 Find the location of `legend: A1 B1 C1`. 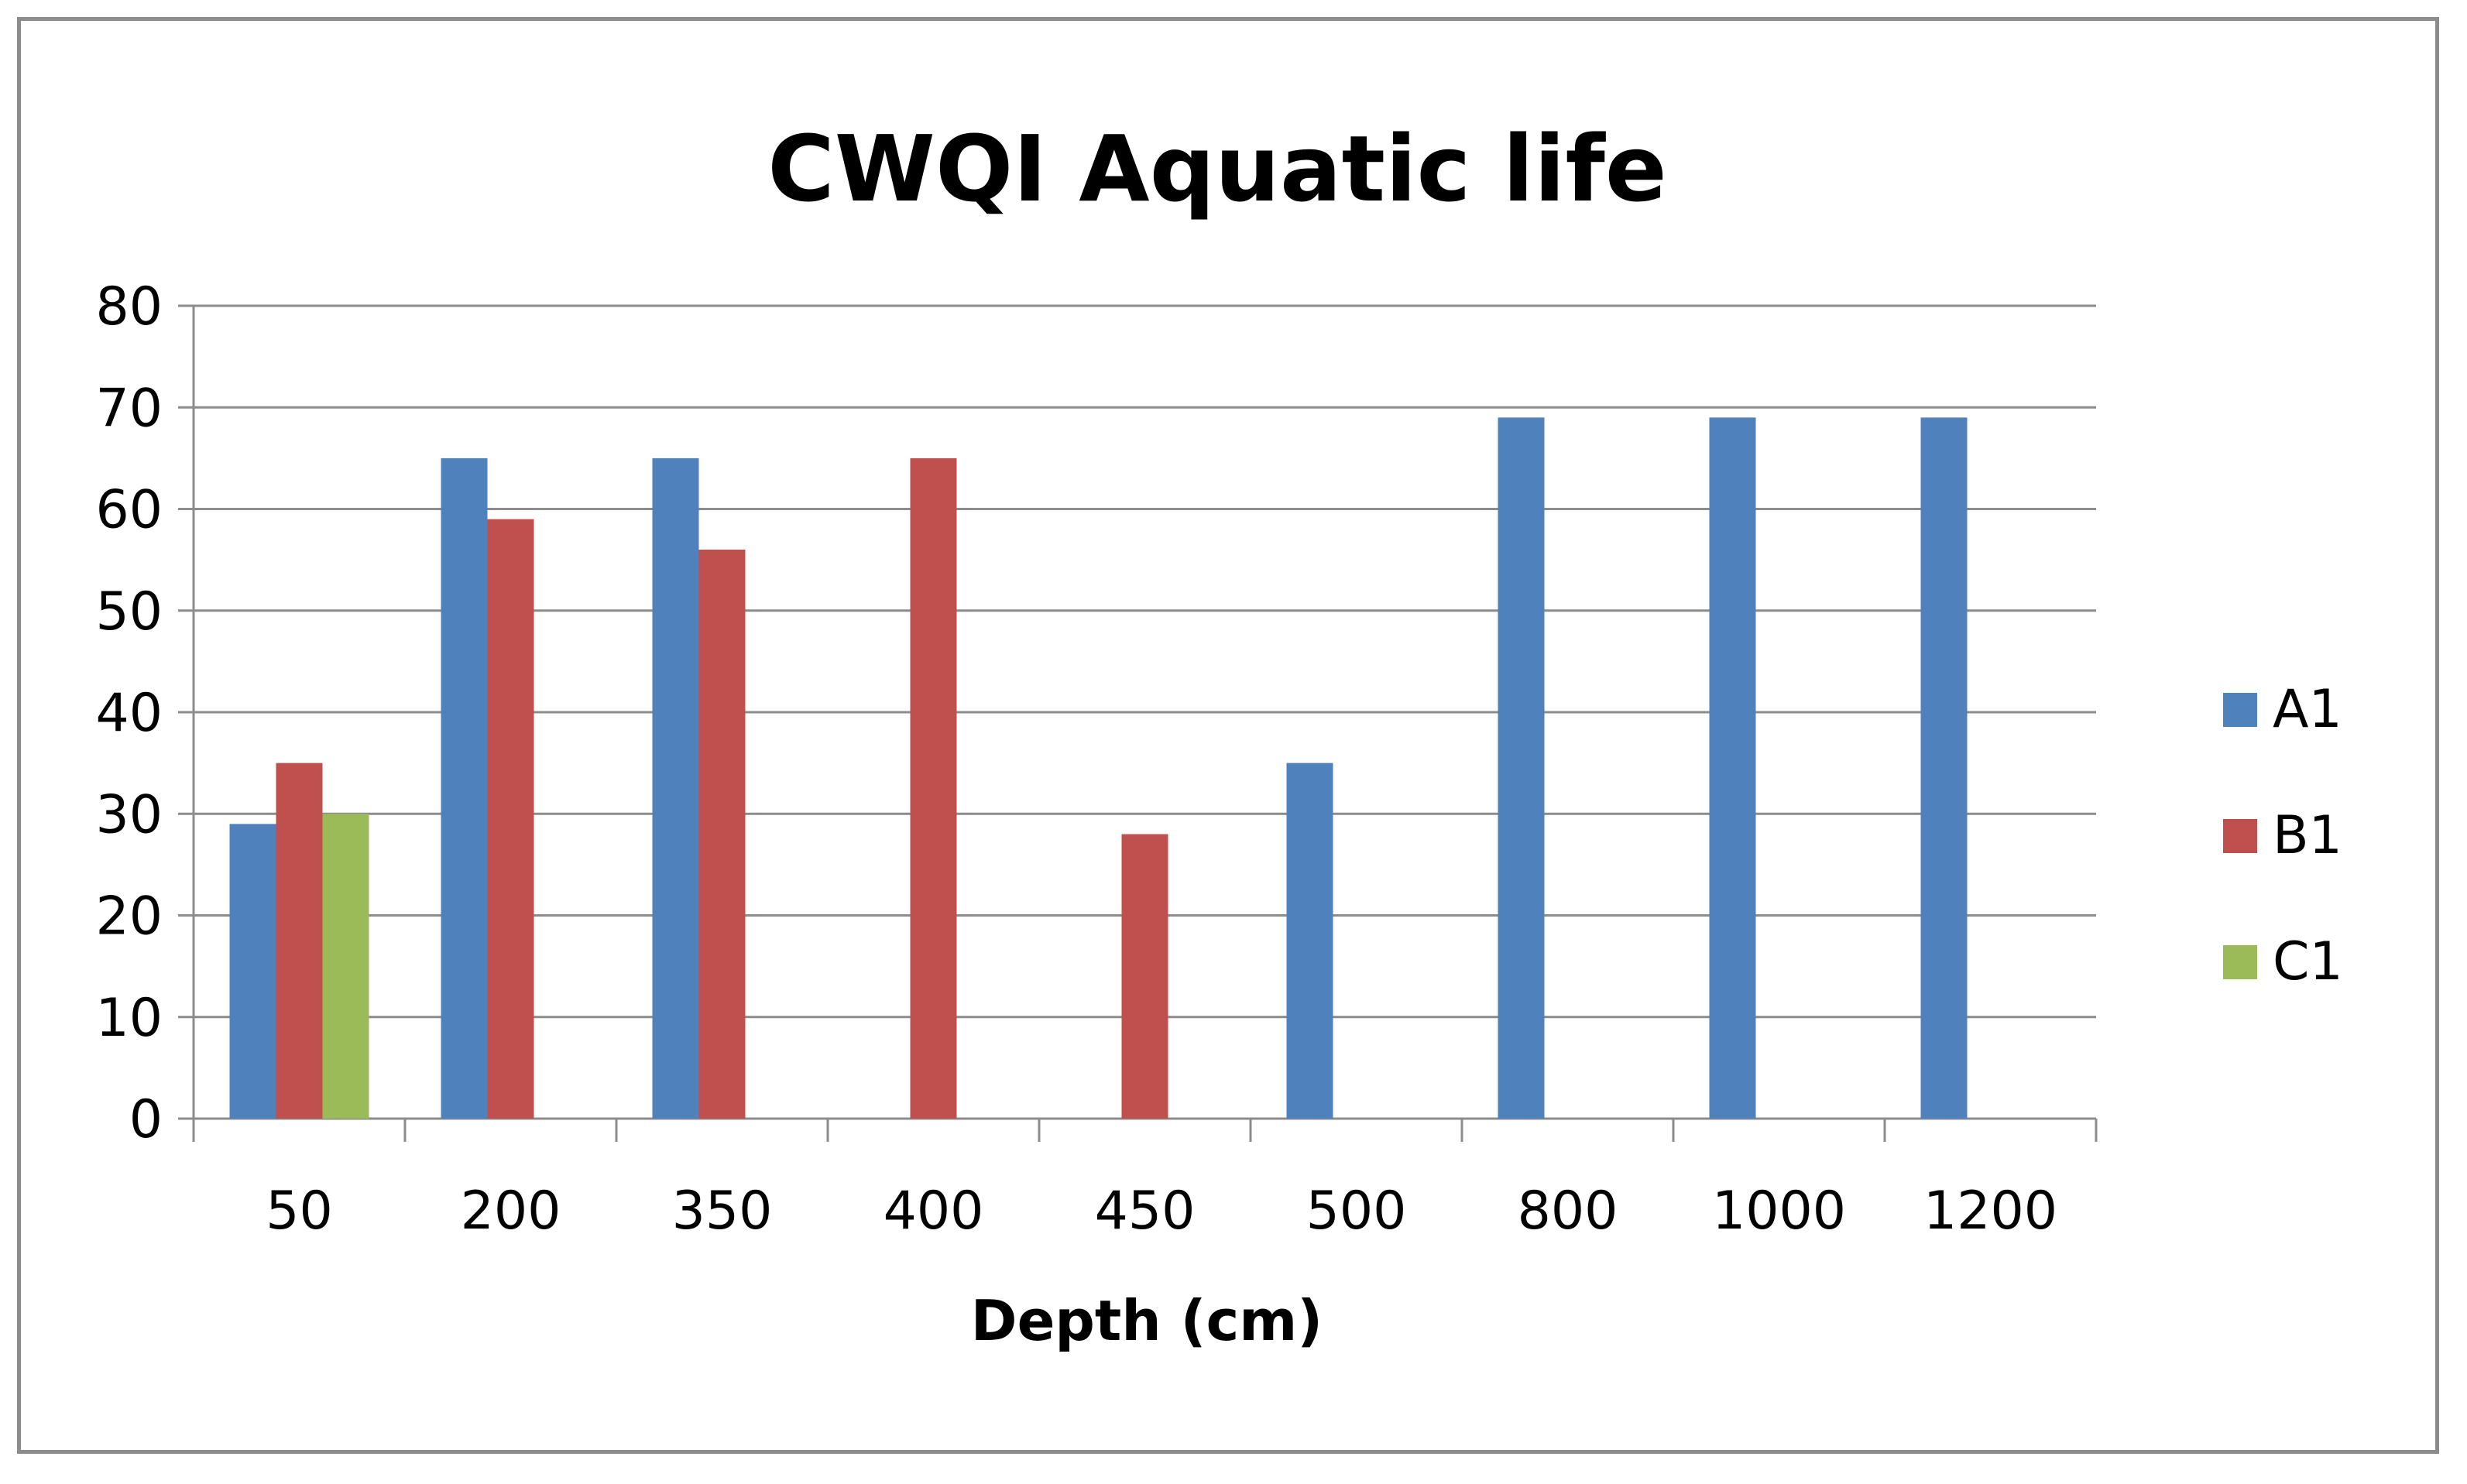

legend: A1 B1 C1 is located at coordinates (2283, 835).